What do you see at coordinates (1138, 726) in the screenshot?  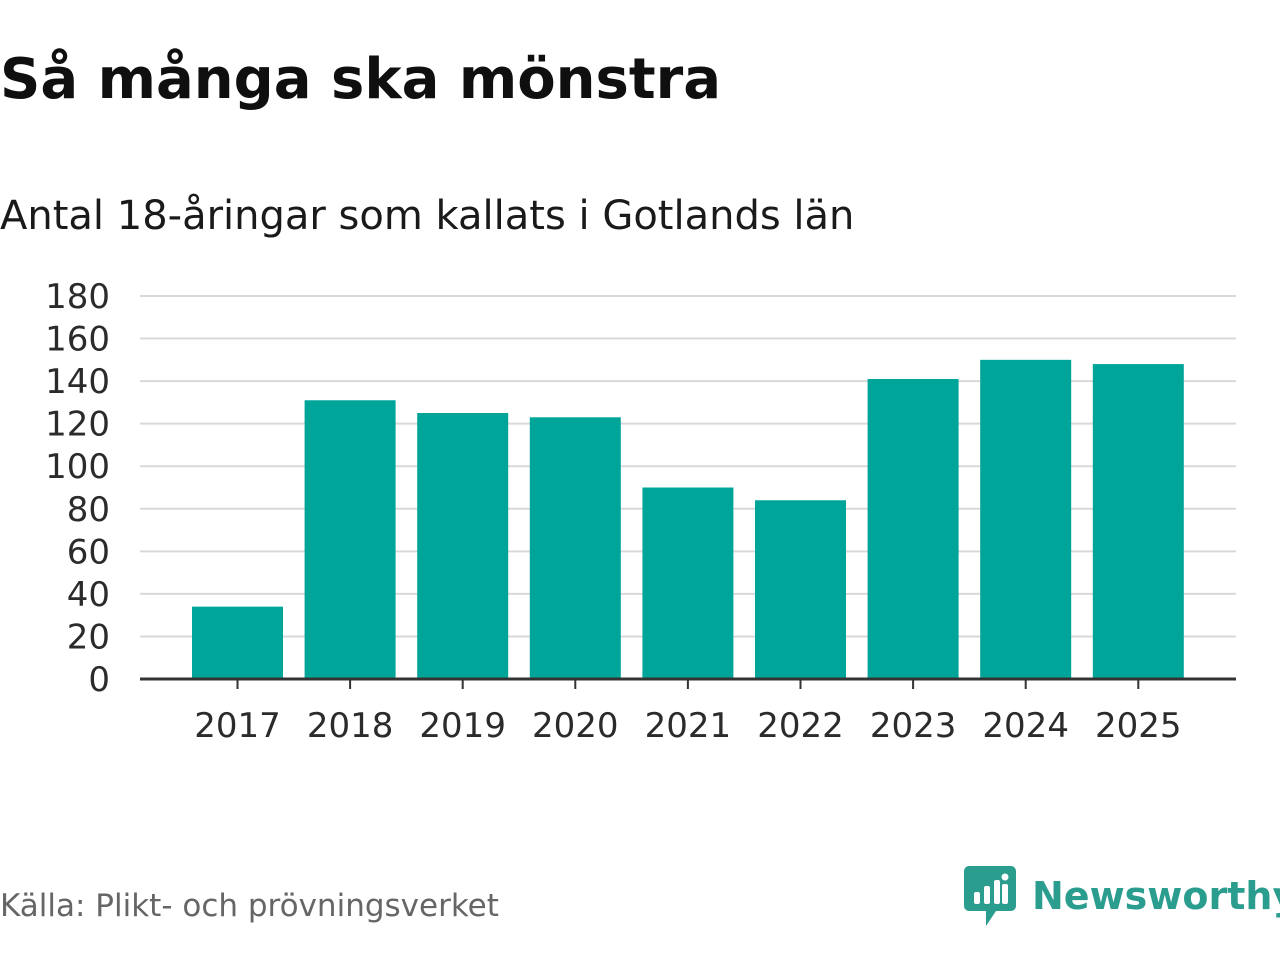 I see `x-tick-label: 2025` at bounding box center [1138, 726].